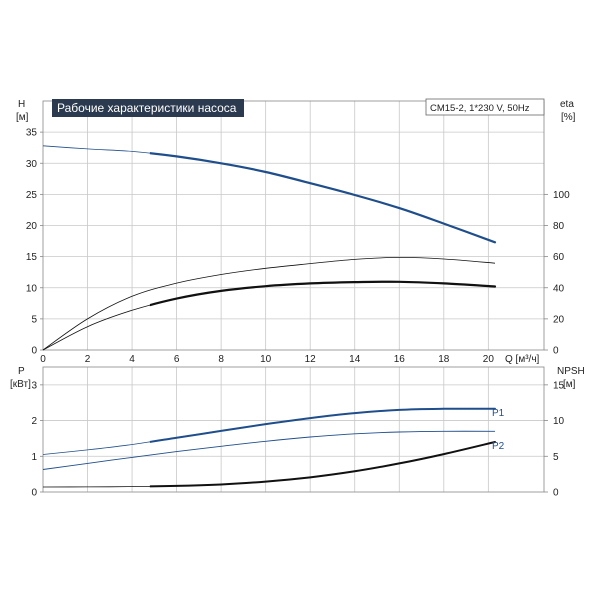  I want to click on x-tick-label: 18, so click(444, 359).